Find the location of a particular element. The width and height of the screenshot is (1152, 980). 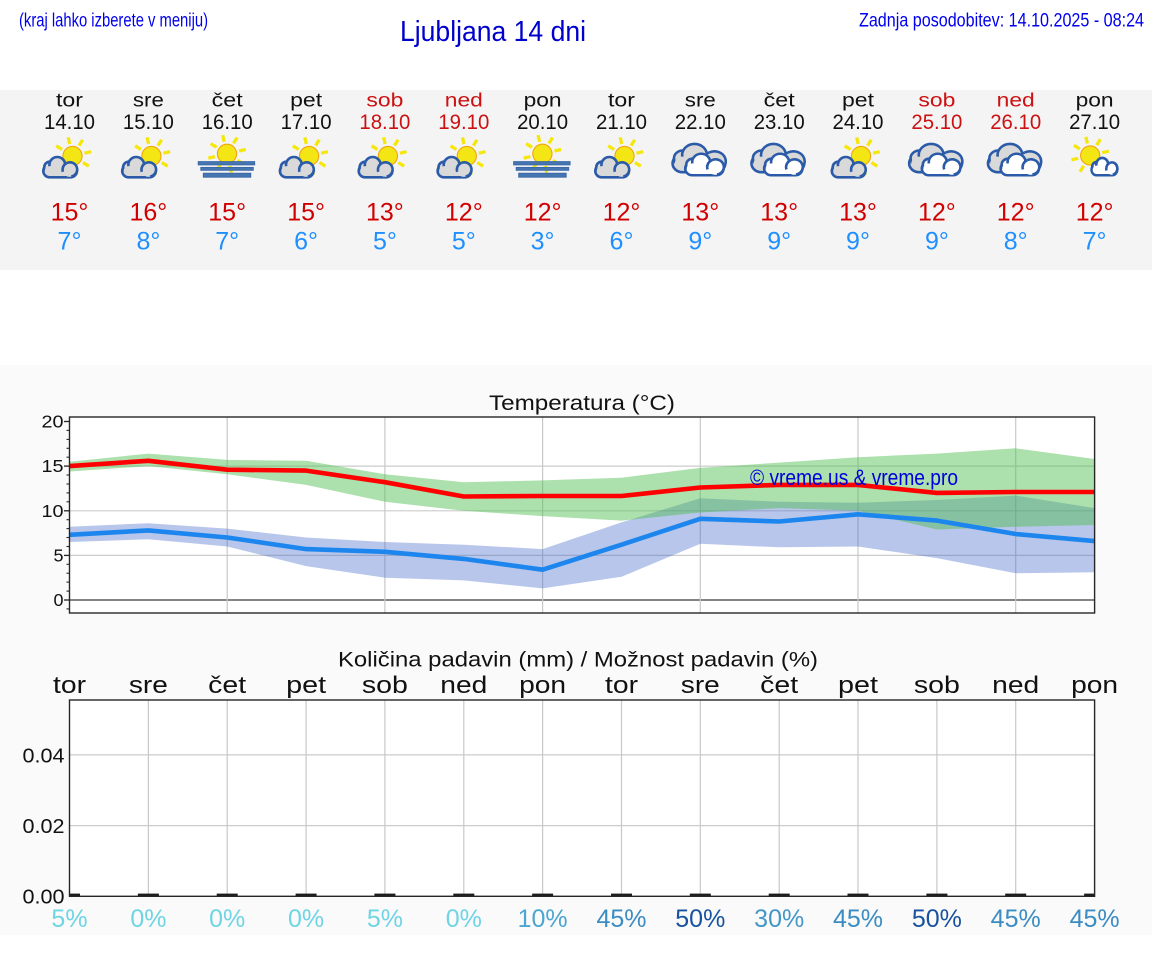

svg-text: 0.00 is located at coordinates (44, 897).